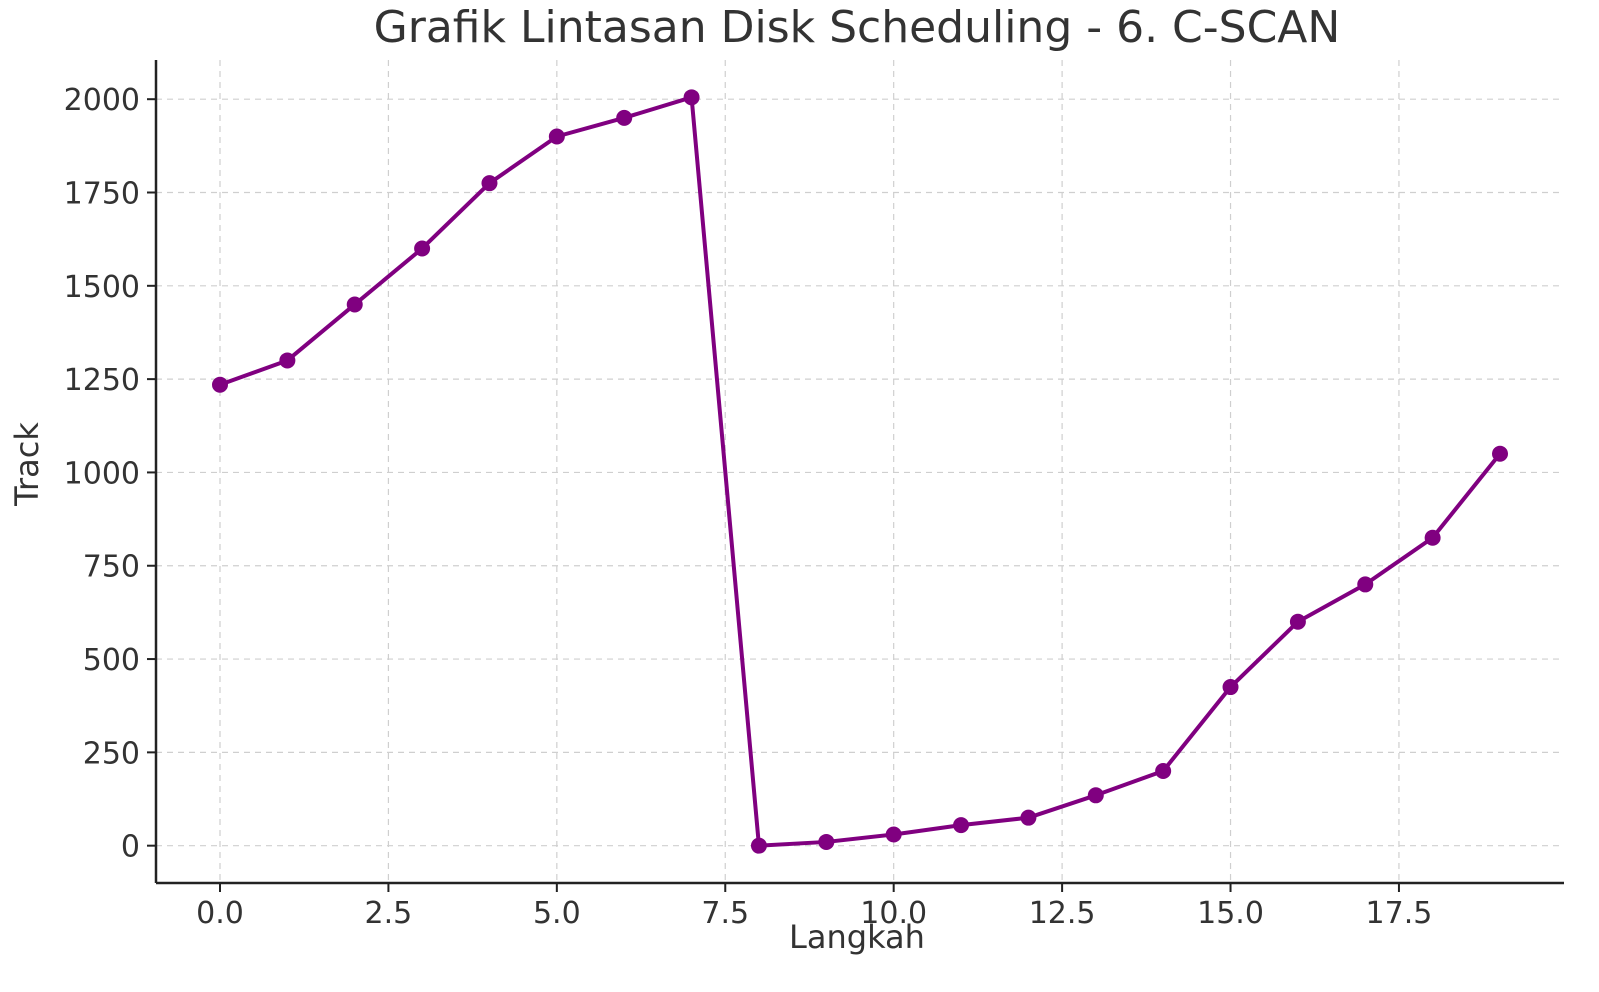 The width and height of the screenshot is (1599, 992). I want to click on x-tick-label-1: 2.5, so click(389, 913).